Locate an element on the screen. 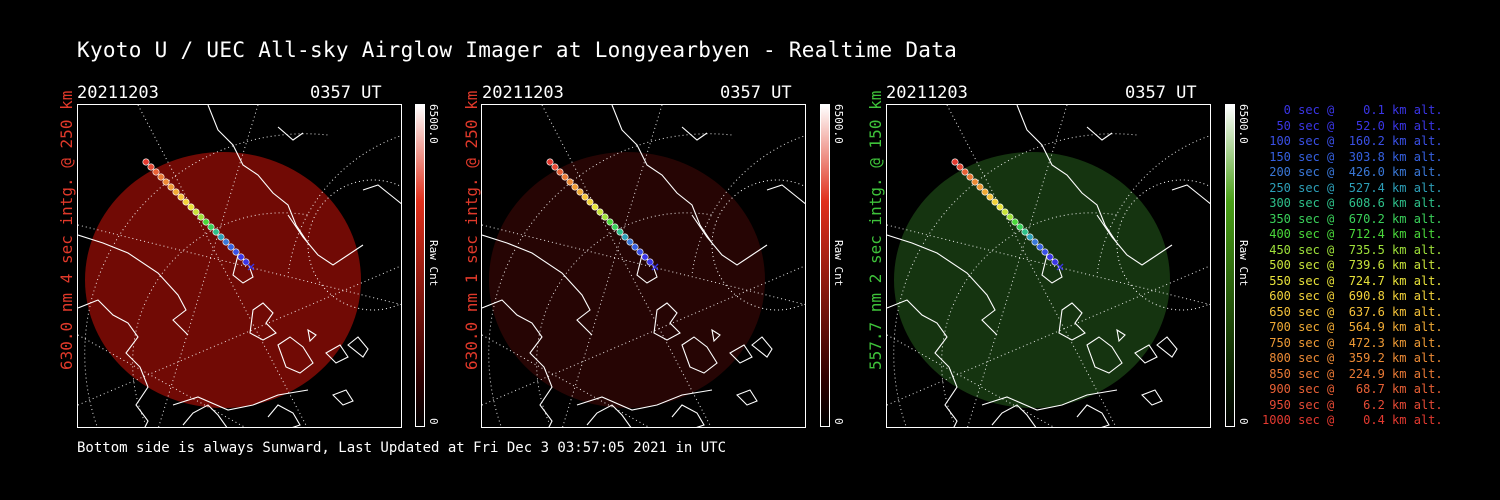 The image size is (1500, 500). panel-2-image is located at coordinates (643, 266).